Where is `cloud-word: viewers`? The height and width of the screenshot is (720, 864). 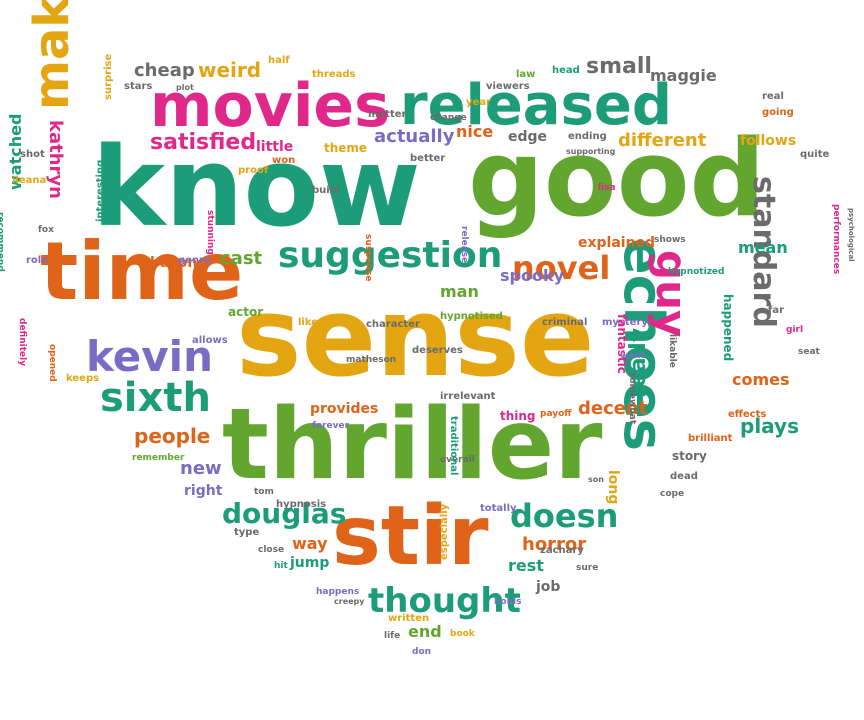
cloud-word: viewers is located at coordinates (508, 86).